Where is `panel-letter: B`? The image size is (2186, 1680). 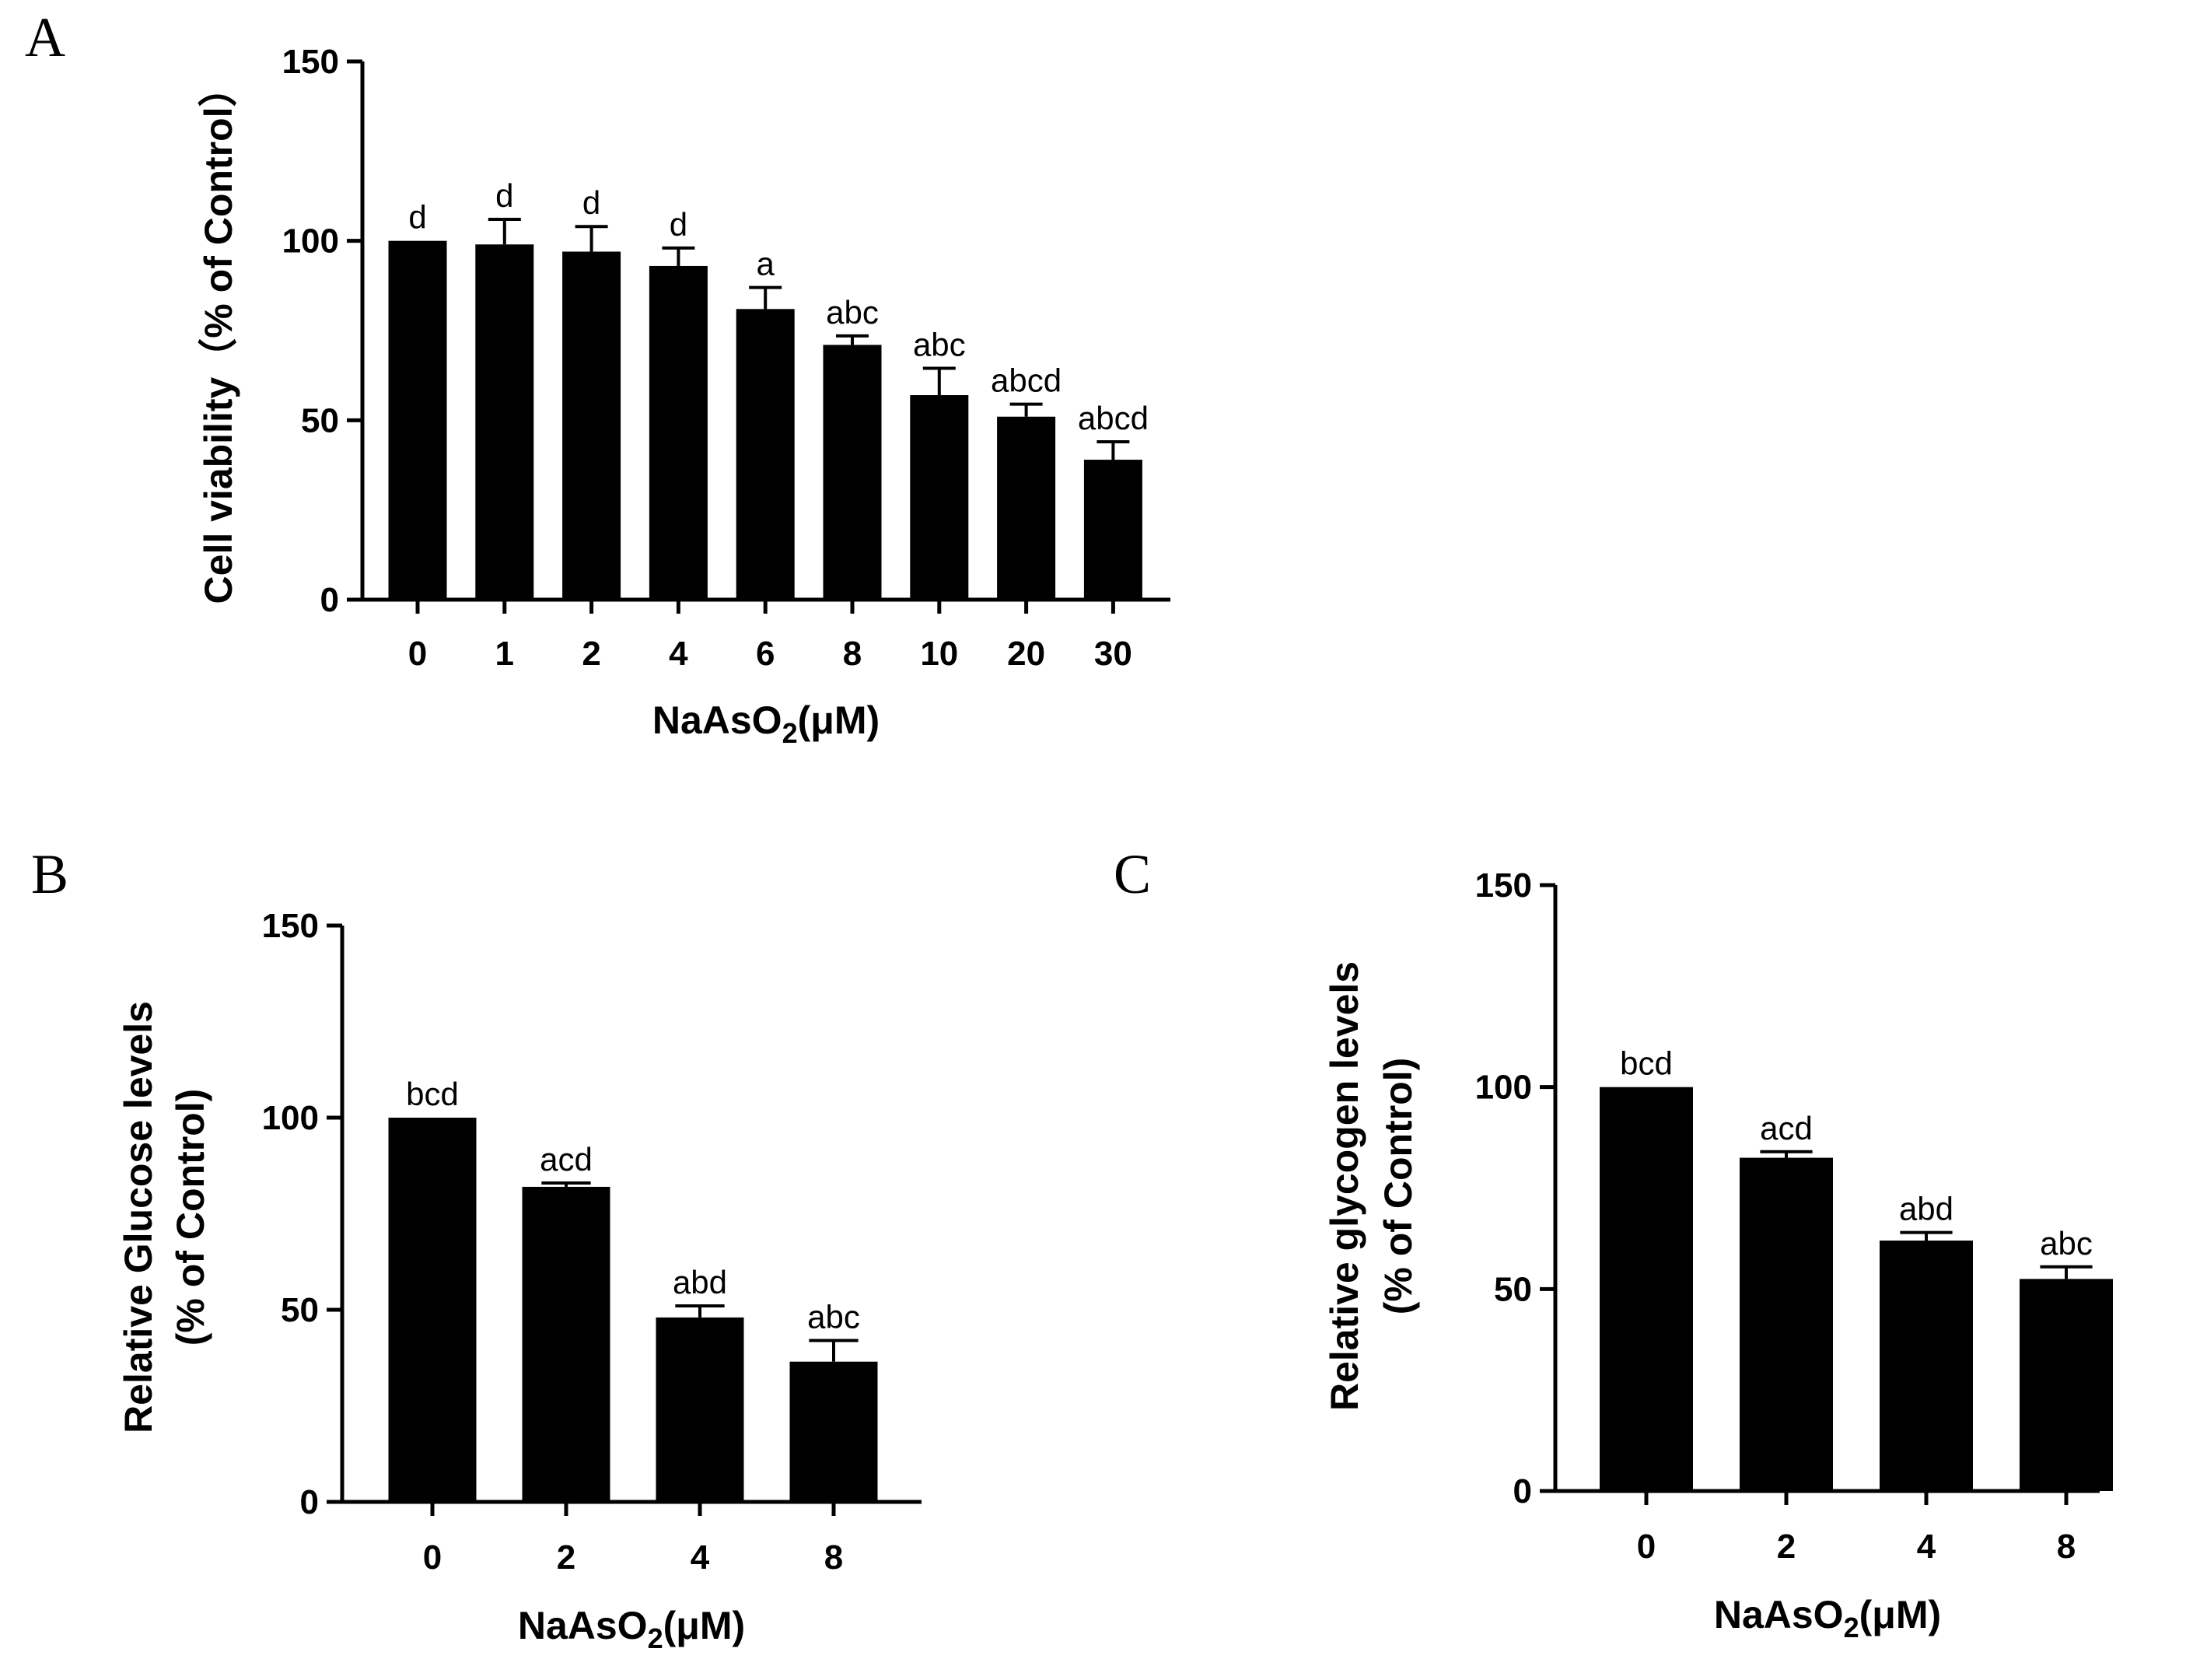 panel-letter: B is located at coordinates (49, 874).